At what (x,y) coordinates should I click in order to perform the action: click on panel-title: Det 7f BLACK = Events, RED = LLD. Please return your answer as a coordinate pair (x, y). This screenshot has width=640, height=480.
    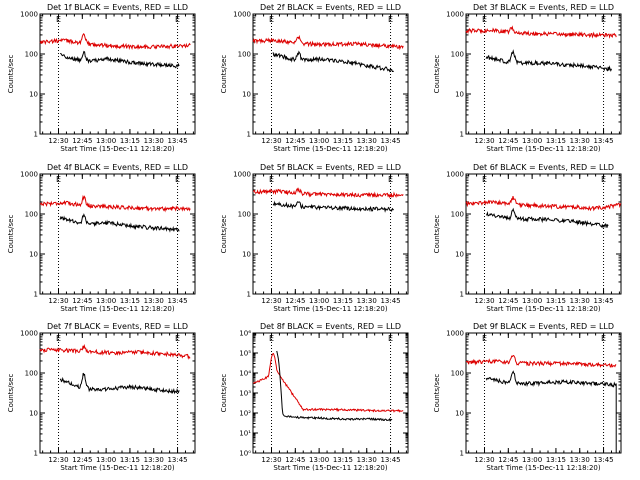
    Looking at the image, I should click on (117, 326).